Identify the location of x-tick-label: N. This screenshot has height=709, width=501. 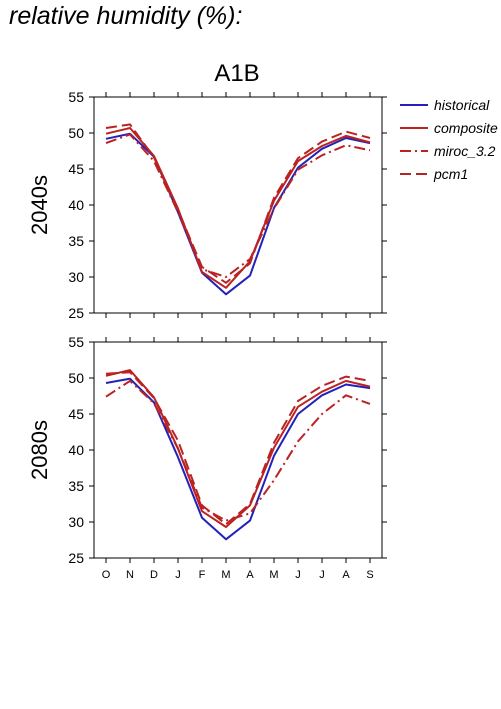
(130, 575).